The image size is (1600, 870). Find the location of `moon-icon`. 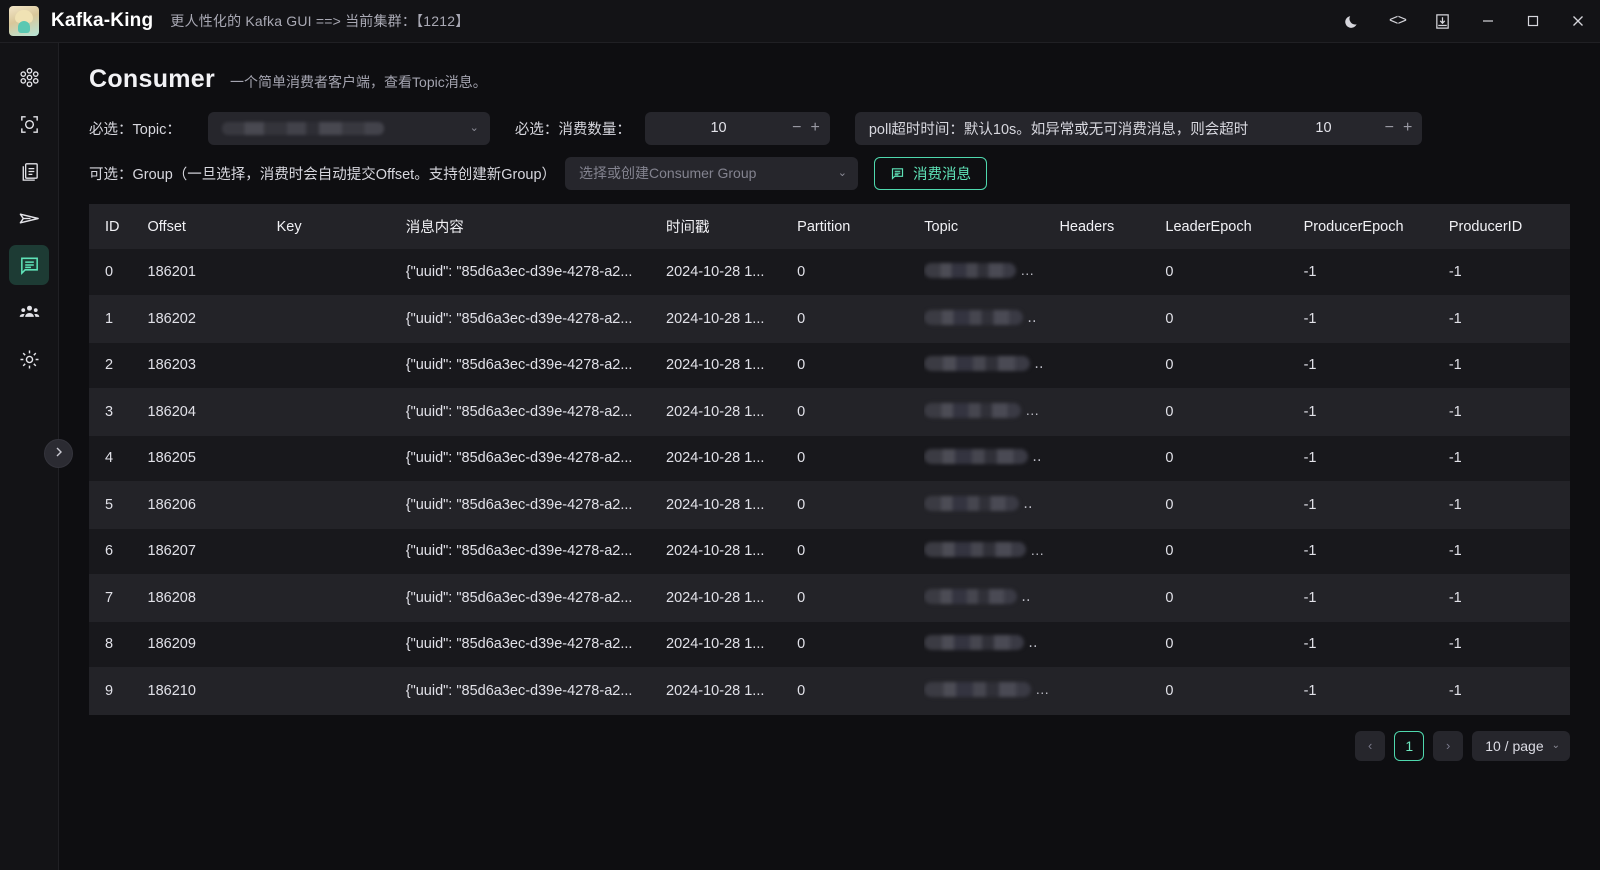

moon-icon is located at coordinates (1352, 21).